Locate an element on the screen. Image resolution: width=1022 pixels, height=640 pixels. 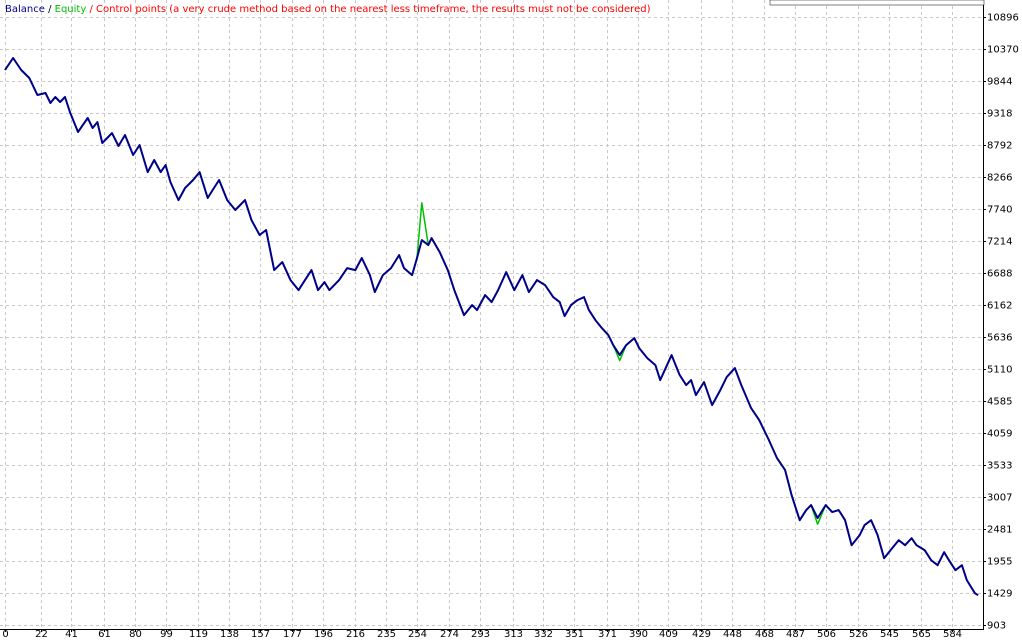
y-tick-label: 1429 is located at coordinates (999, 594).